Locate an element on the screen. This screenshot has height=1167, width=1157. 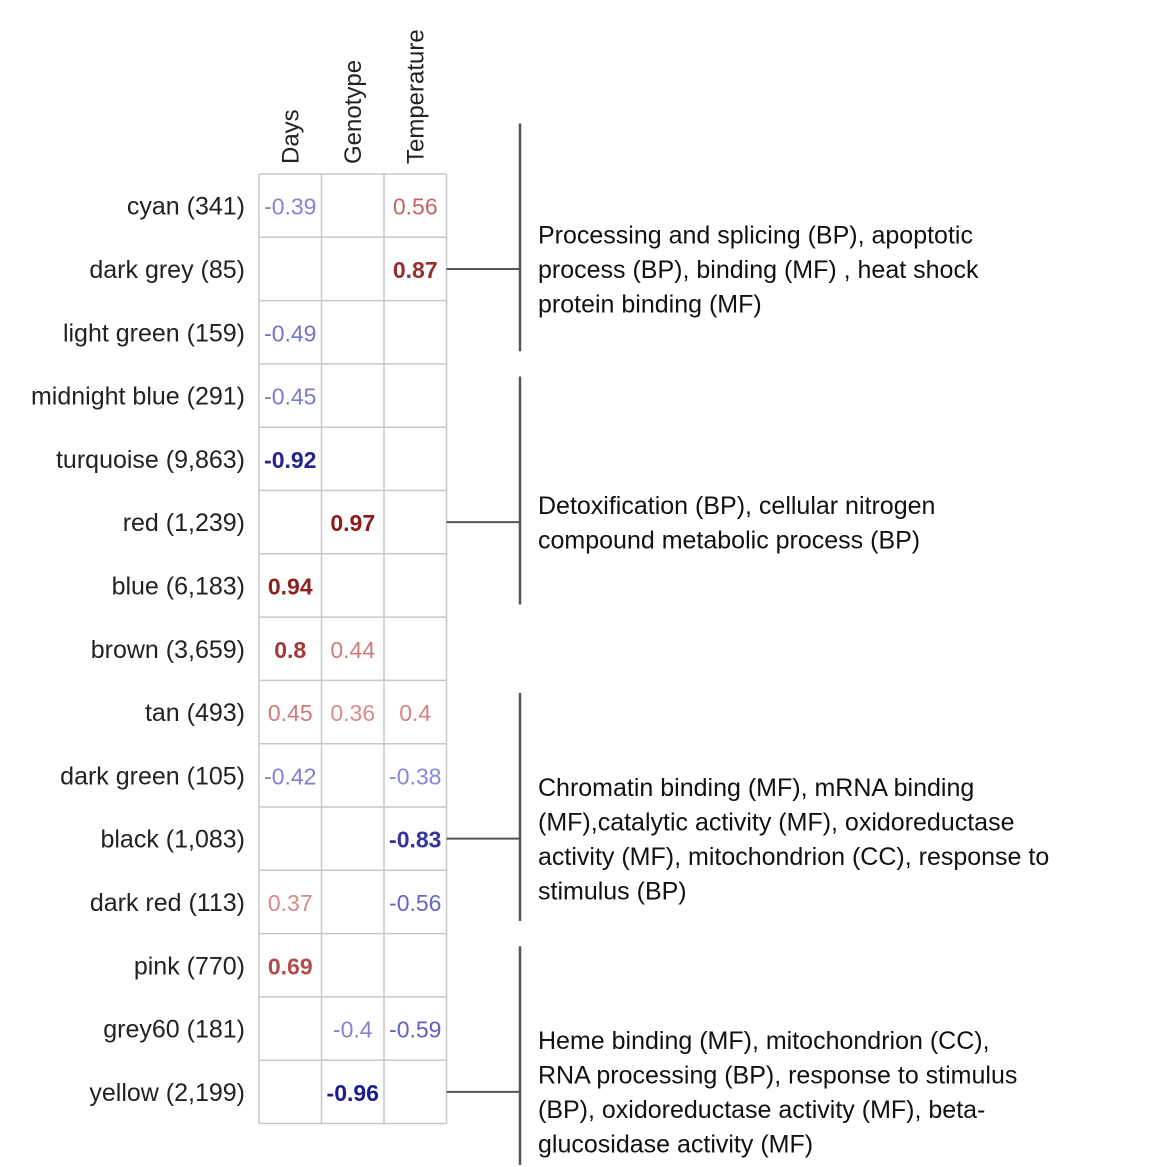
row-label: midnight blue (291) is located at coordinates (138, 397).